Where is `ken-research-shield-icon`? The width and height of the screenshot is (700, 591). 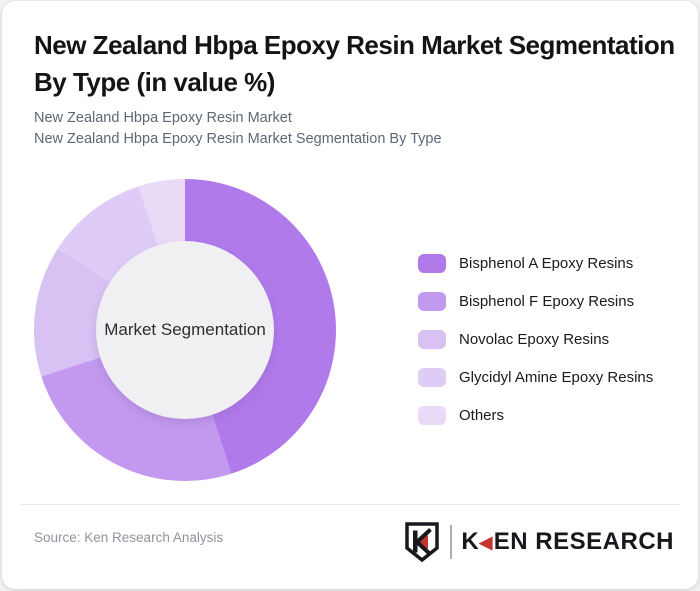 ken-research-shield-icon is located at coordinates (422, 542).